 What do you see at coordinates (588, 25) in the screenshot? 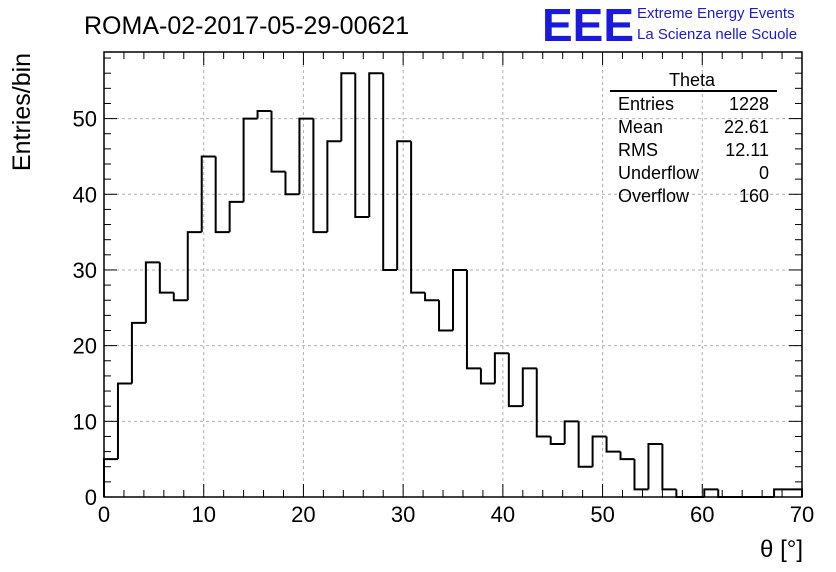
I see `eee-logo-mark: EEE` at bounding box center [588, 25].